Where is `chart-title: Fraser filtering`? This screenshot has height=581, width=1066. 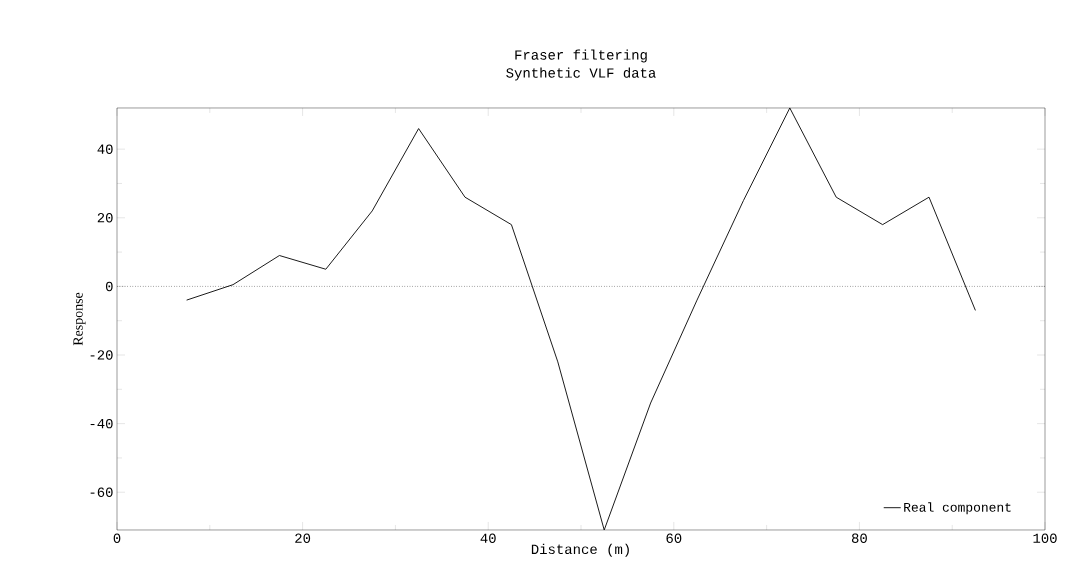 chart-title: Fraser filtering is located at coordinates (581, 56).